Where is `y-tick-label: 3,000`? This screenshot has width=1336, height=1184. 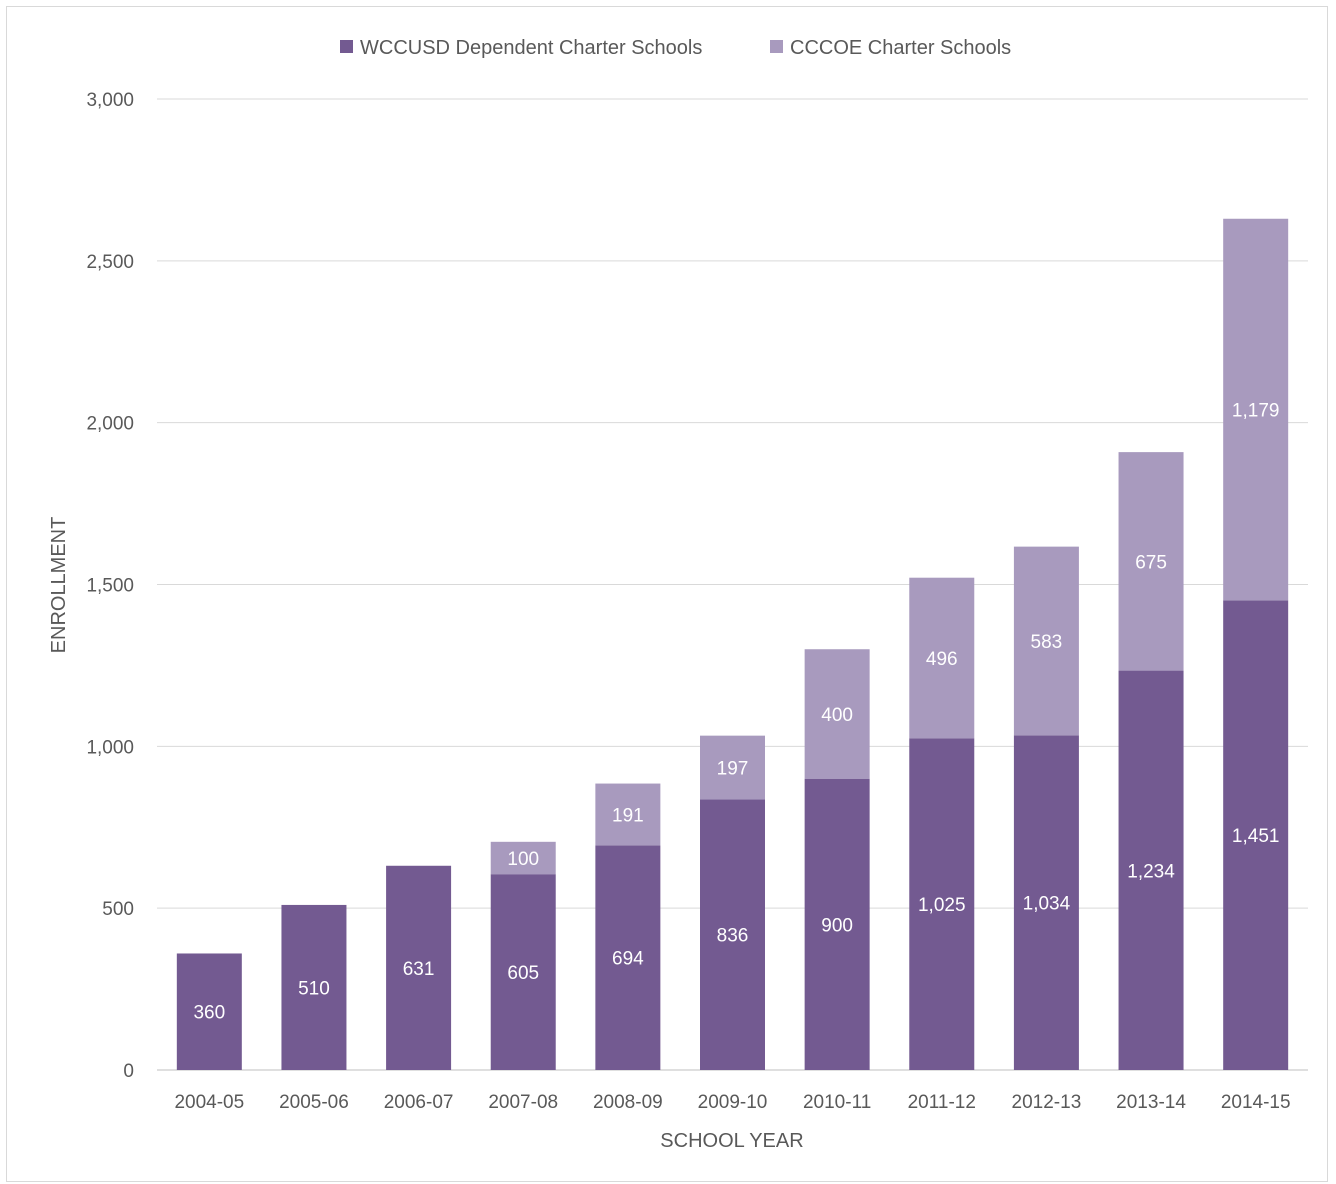 y-tick-label: 3,000 is located at coordinates (110, 100).